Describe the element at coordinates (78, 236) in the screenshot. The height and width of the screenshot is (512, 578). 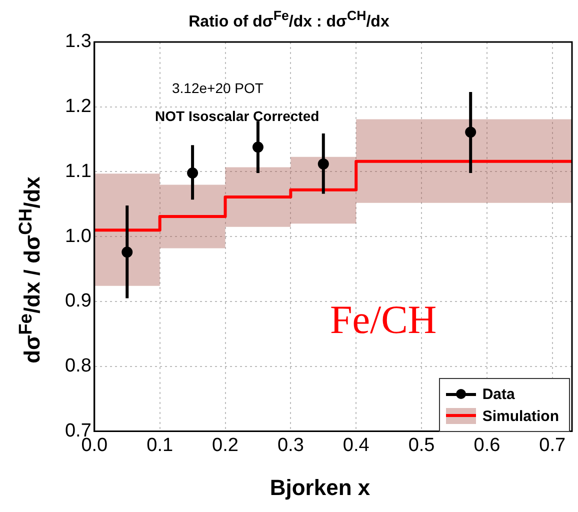
I see `y-tick-label: 1.0` at that location.